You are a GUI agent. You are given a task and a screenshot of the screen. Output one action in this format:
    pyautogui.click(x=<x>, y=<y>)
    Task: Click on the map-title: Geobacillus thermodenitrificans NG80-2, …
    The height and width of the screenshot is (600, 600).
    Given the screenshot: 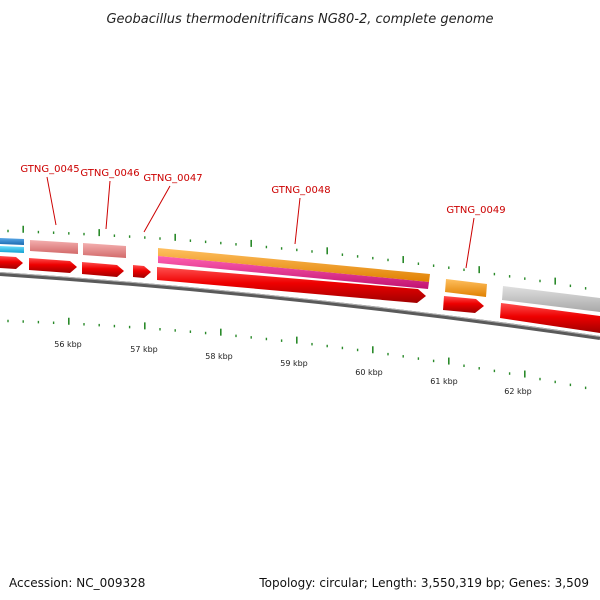 What is the action you would take?
    pyautogui.click(x=299, y=19)
    